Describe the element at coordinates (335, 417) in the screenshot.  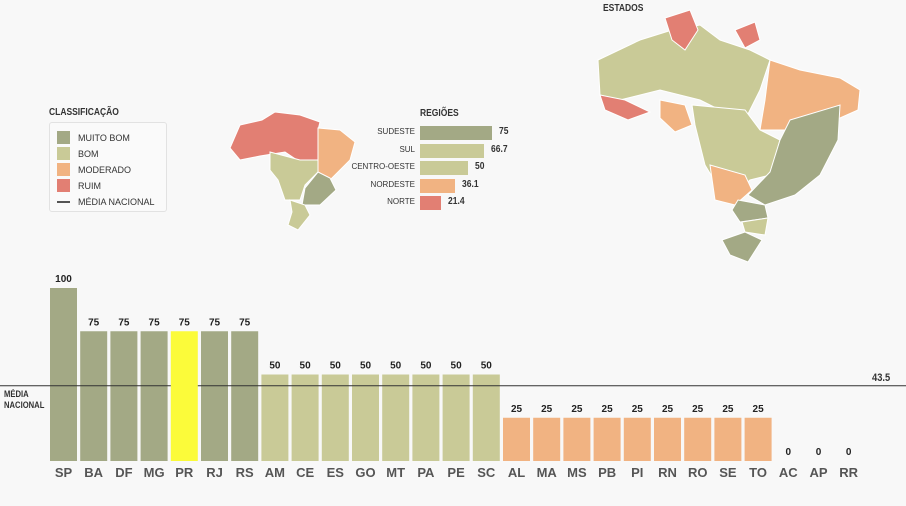
I see `bar-es` at that location.